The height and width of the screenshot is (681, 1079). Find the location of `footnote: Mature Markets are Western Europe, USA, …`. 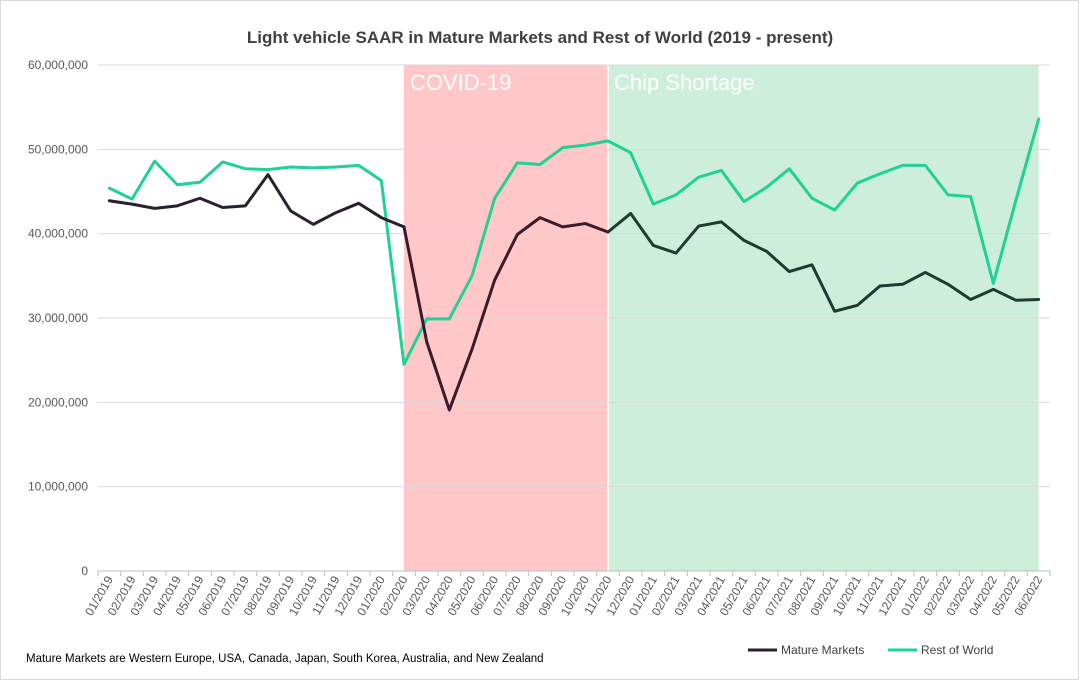

footnote: Mature Markets are Western Europe, USA, … is located at coordinates (285, 659).